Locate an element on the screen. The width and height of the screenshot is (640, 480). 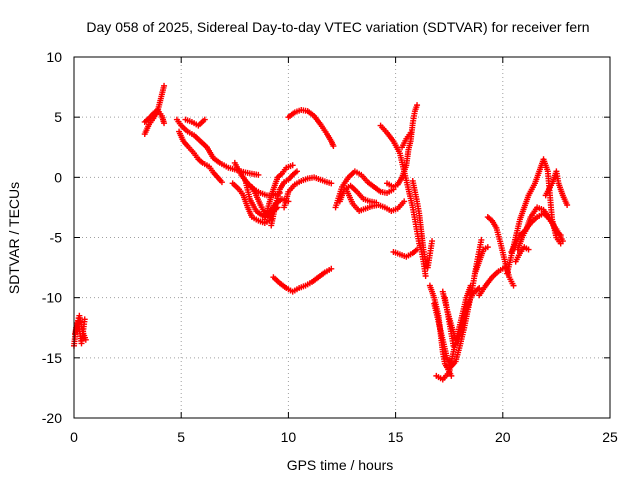
x-tick-label: 0 is located at coordinates (74, 437).